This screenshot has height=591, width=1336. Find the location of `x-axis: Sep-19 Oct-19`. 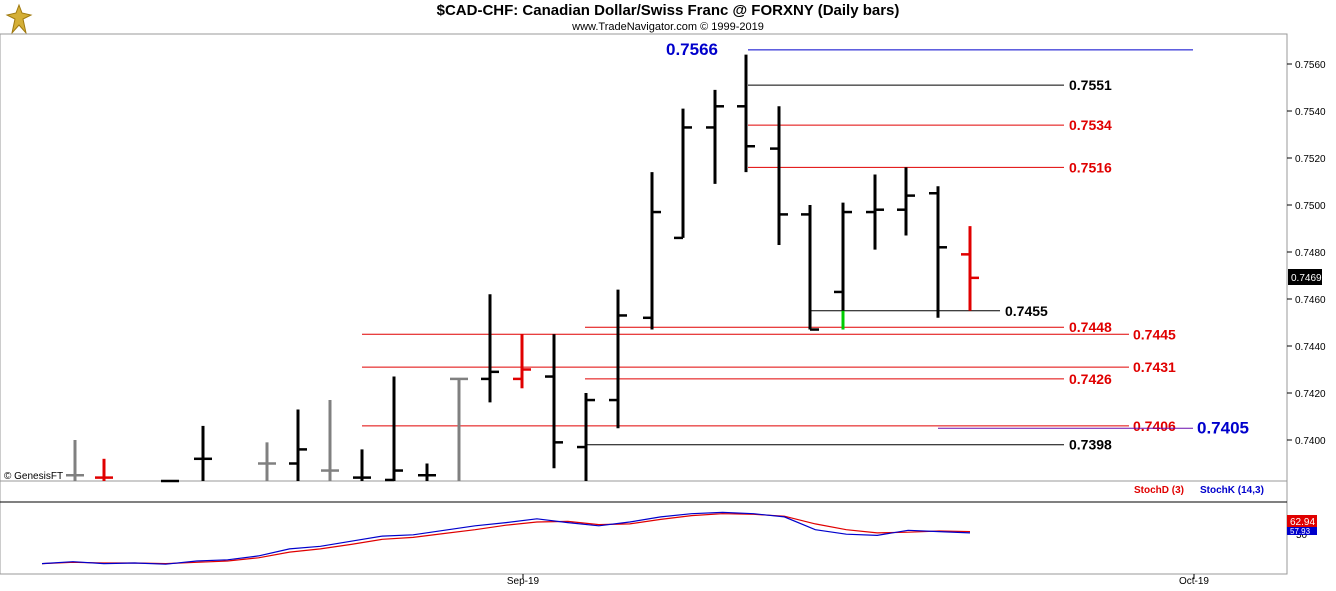

x-axis: Sep-19 Oct-19 is located at coordinates (858, 580).